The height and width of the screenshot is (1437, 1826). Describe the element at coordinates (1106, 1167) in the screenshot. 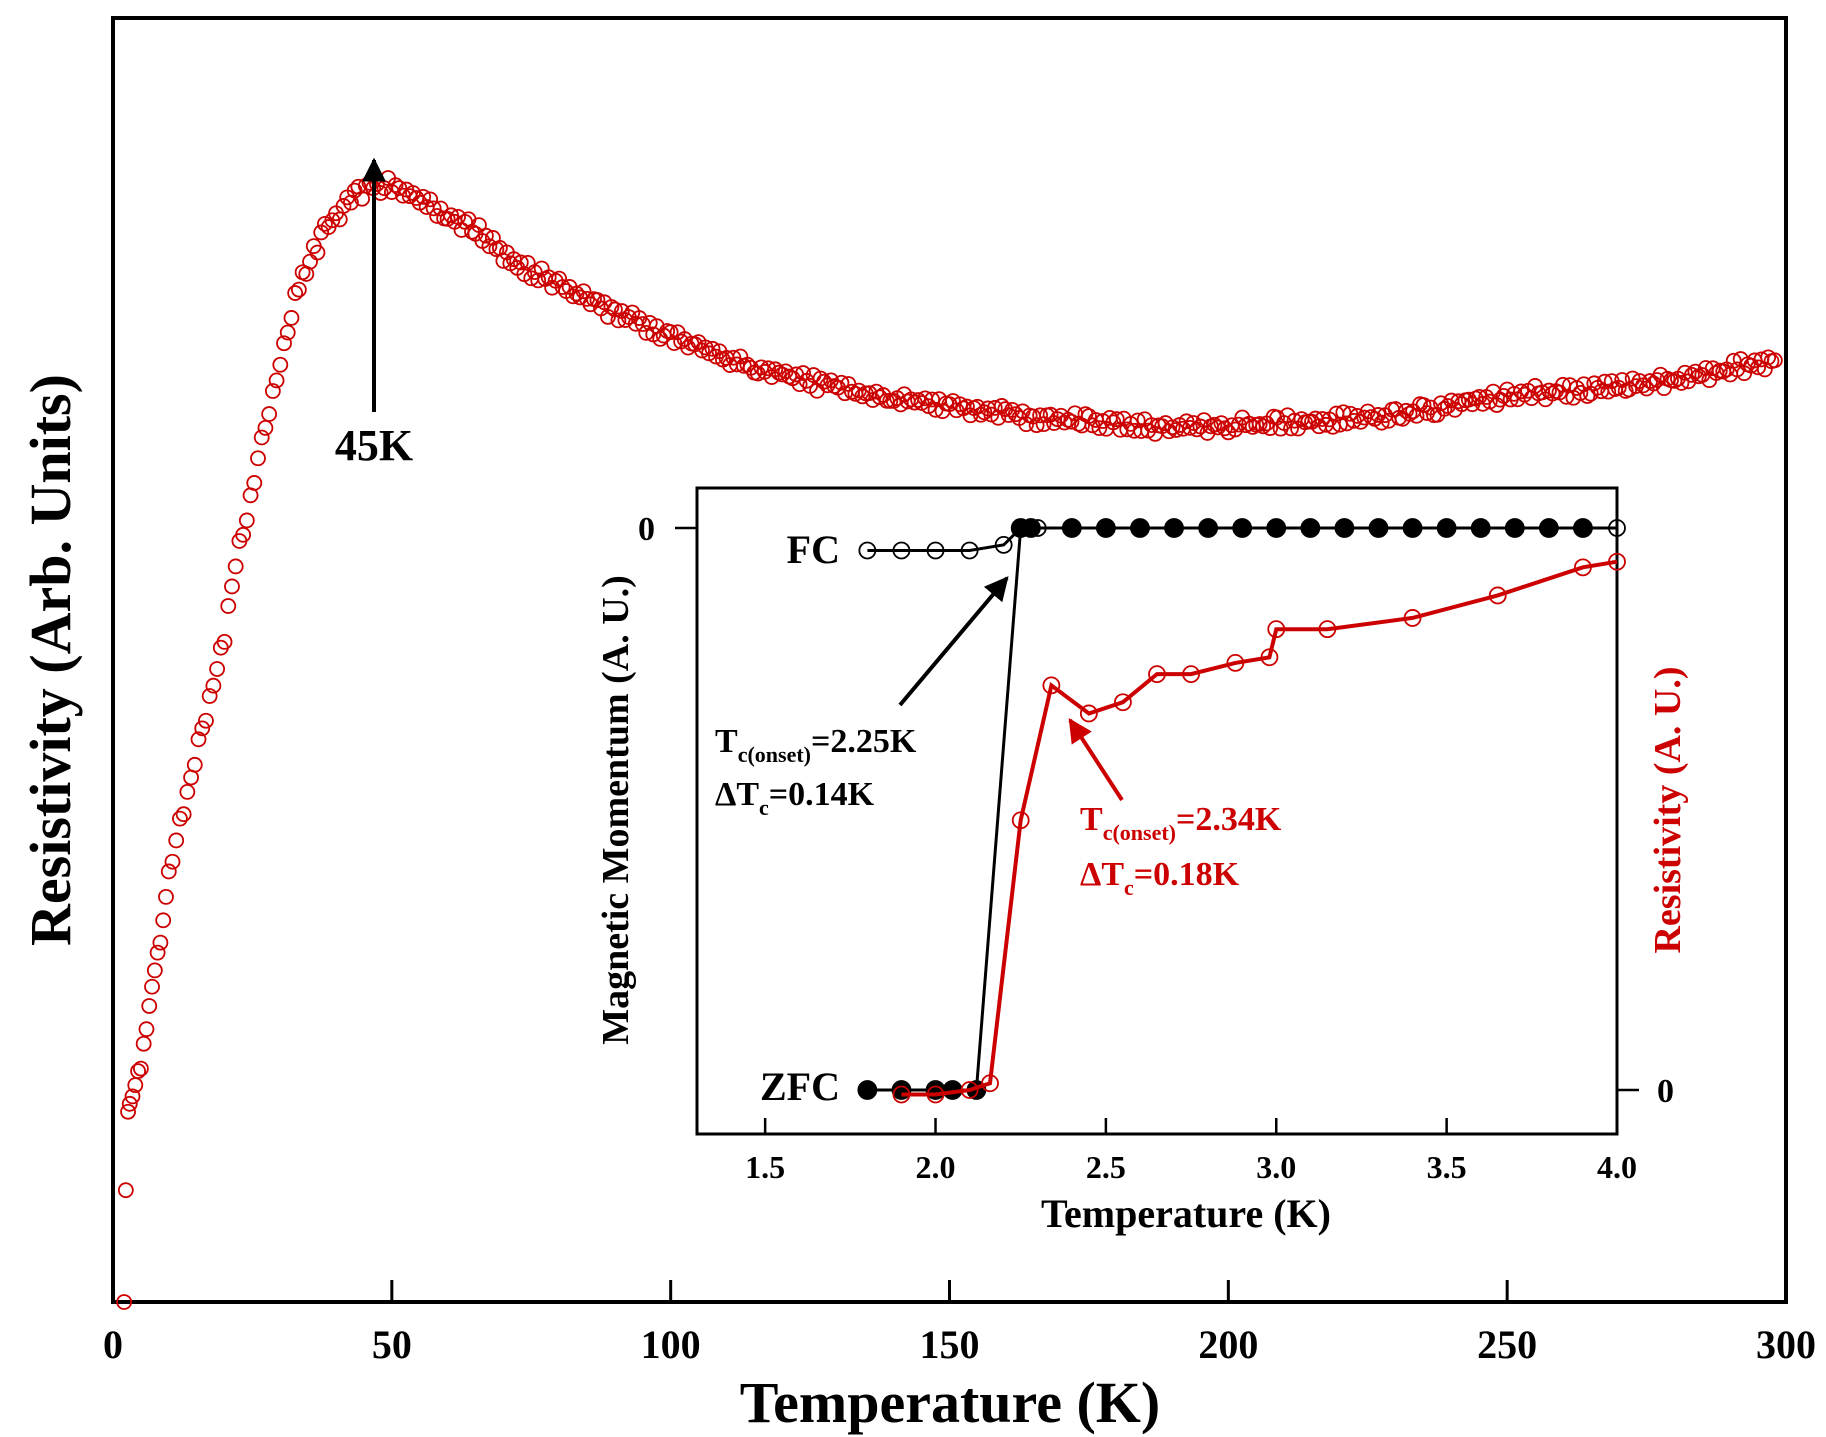

I see `inset-x-tick-label: 2.5` at that location.